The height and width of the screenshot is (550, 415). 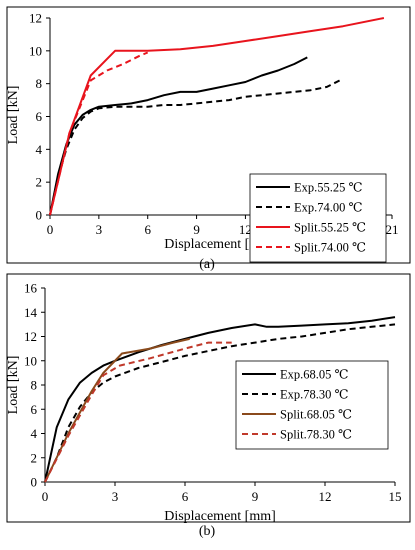 What do you see at coordinates (328, 188) in the screenshot?
I see `legend-label-0: Exp.55.25 ℃` at bounding box center [328, 188].